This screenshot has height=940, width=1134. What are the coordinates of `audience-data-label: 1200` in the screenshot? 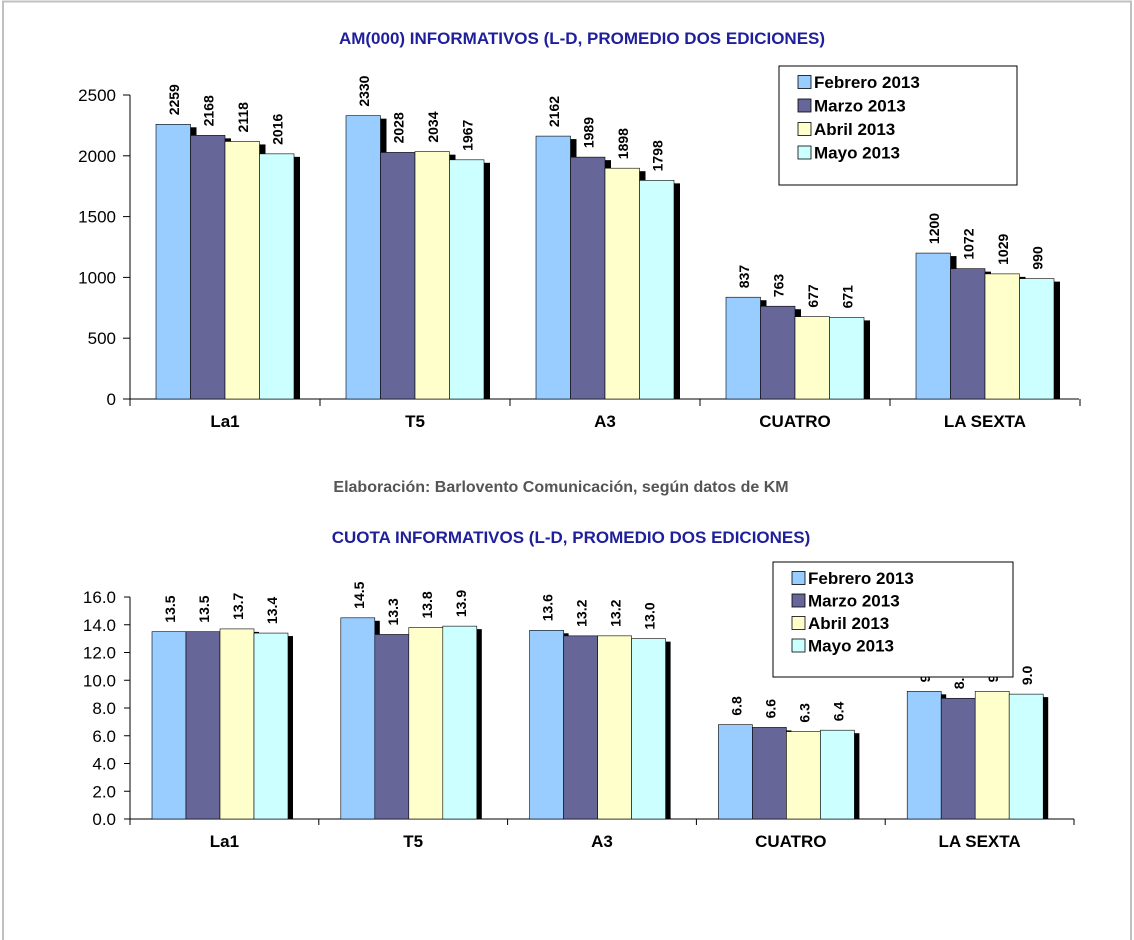 It's located at (934, 228).